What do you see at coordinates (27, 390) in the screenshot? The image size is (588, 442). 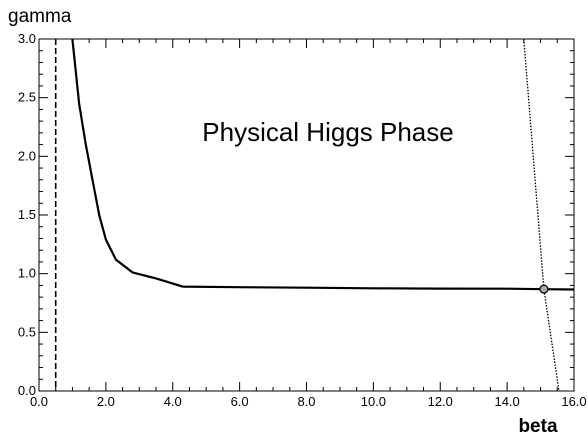 I see `y-tick-label: 0.0` at bounding box center [27, 390].